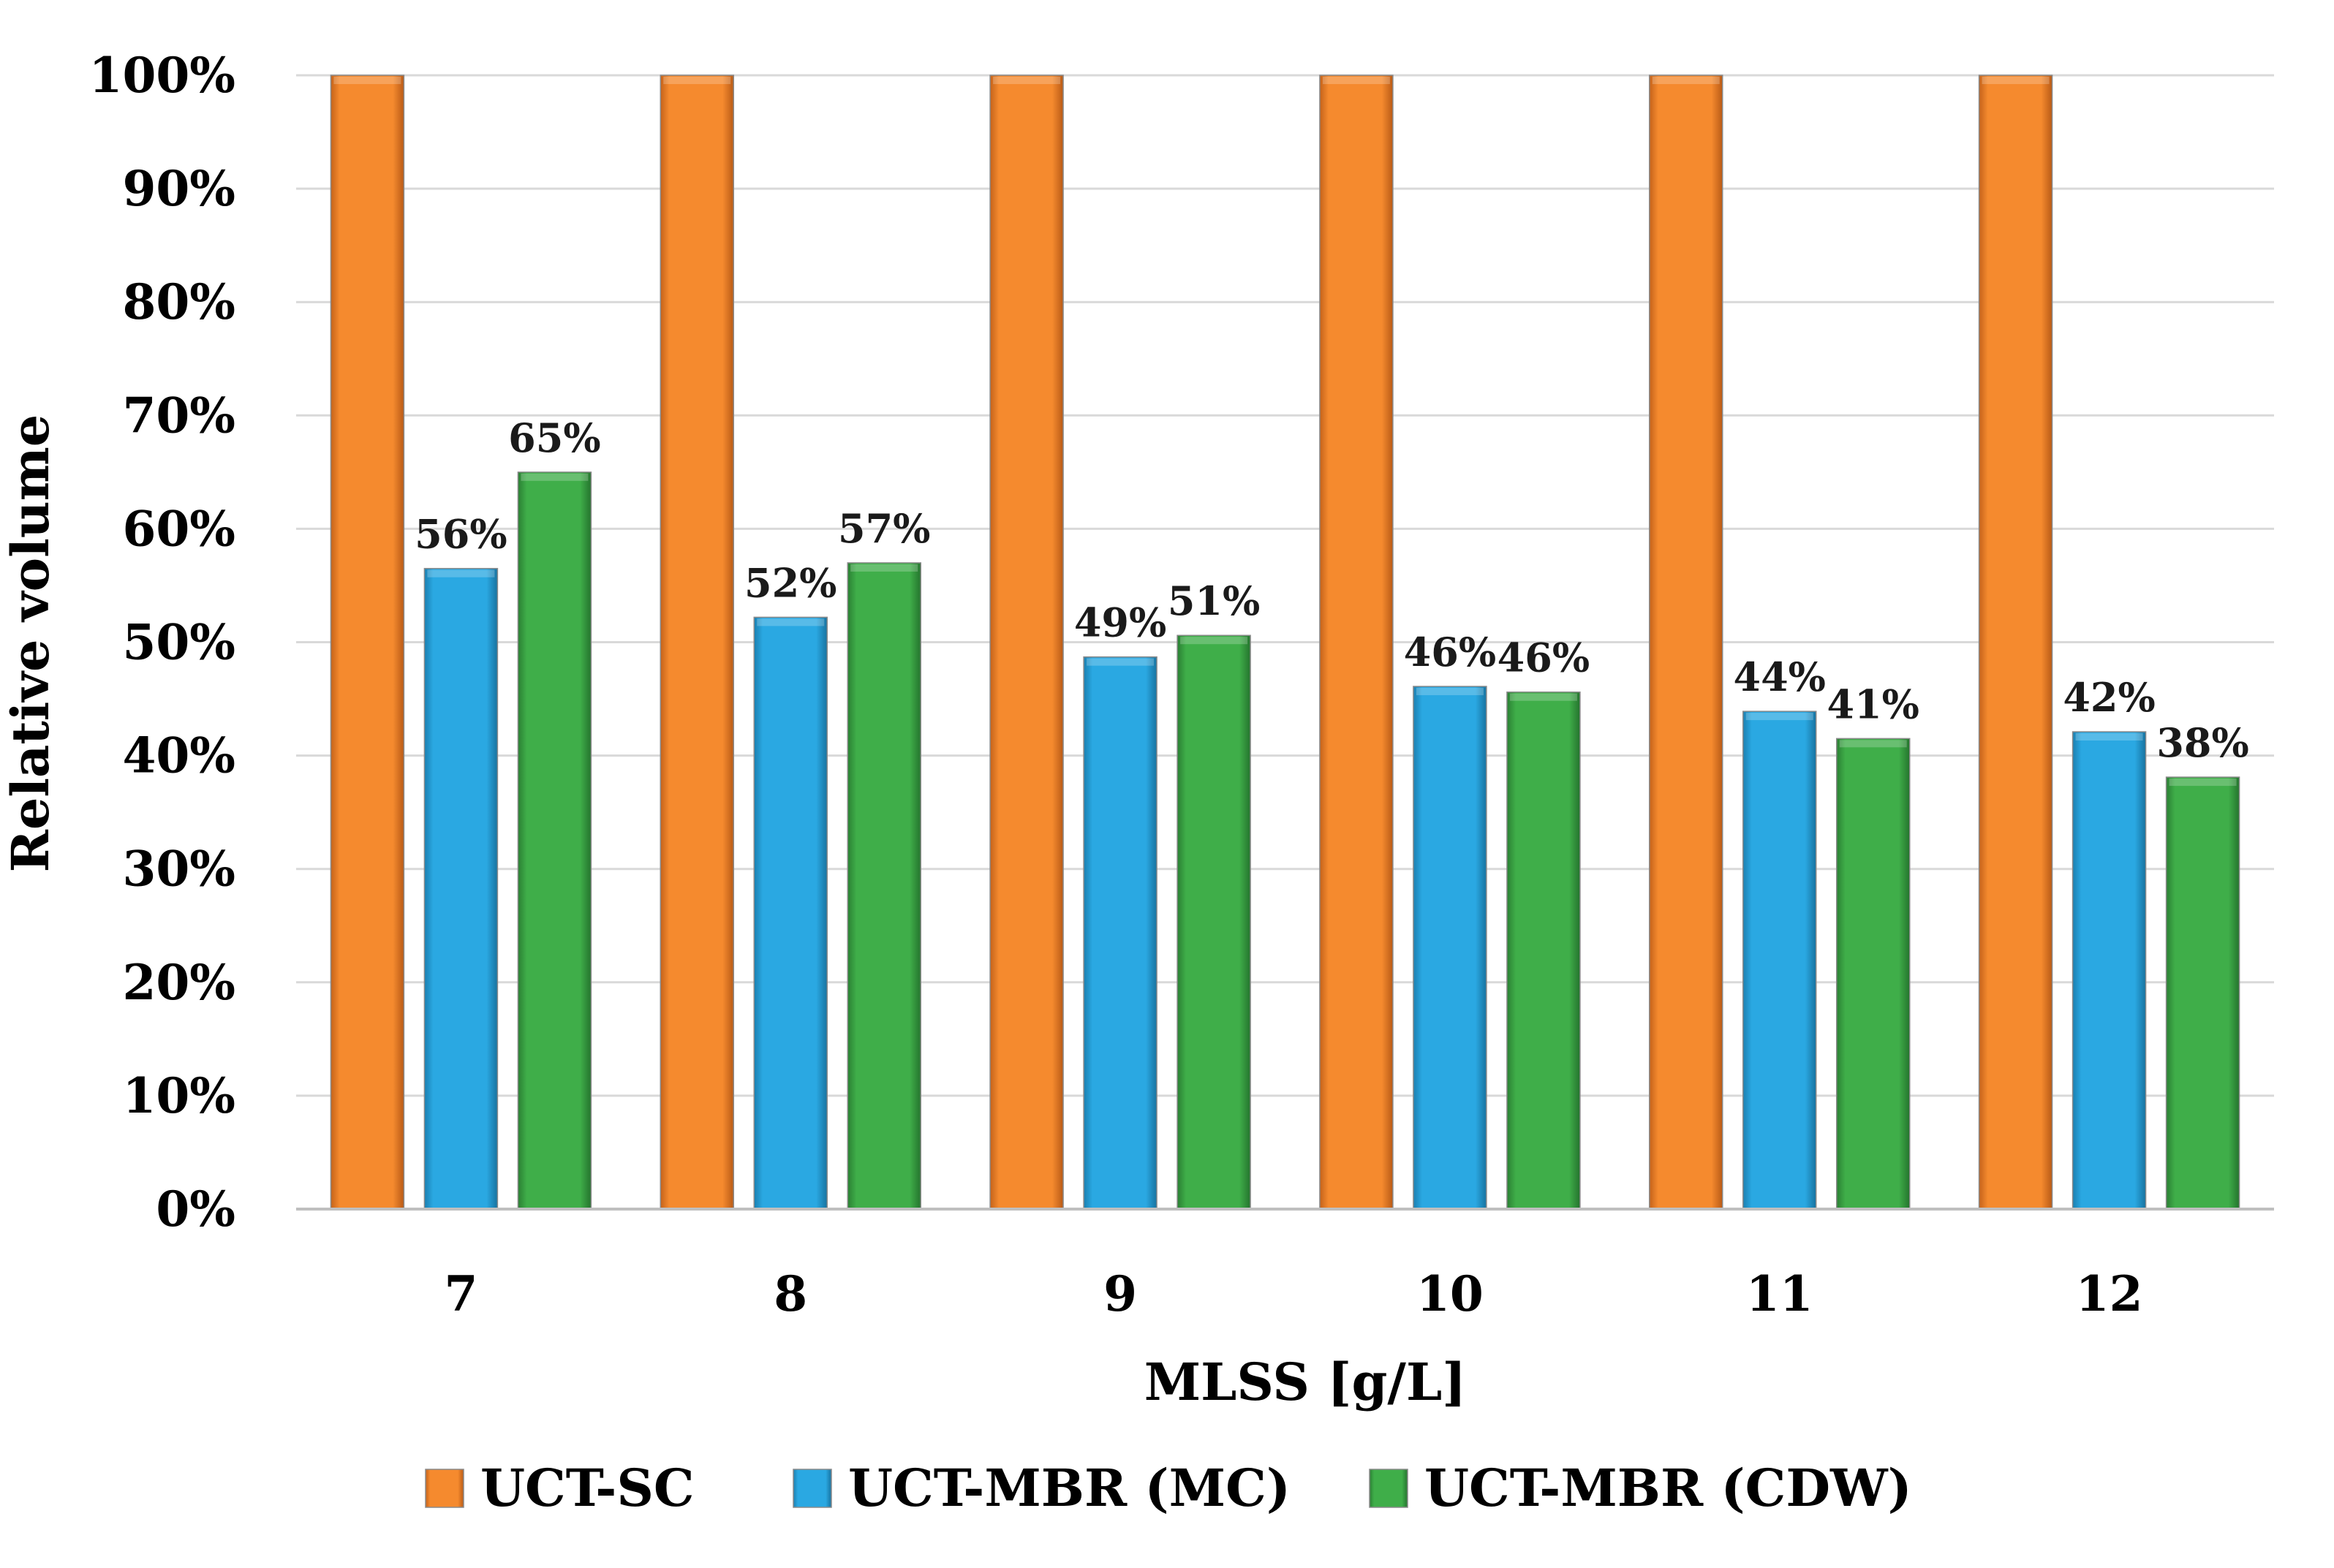  Describe the element at coordinates (1779, 960) in the screenshot. I see `bar-uct-mbr-mc--11` at that location.